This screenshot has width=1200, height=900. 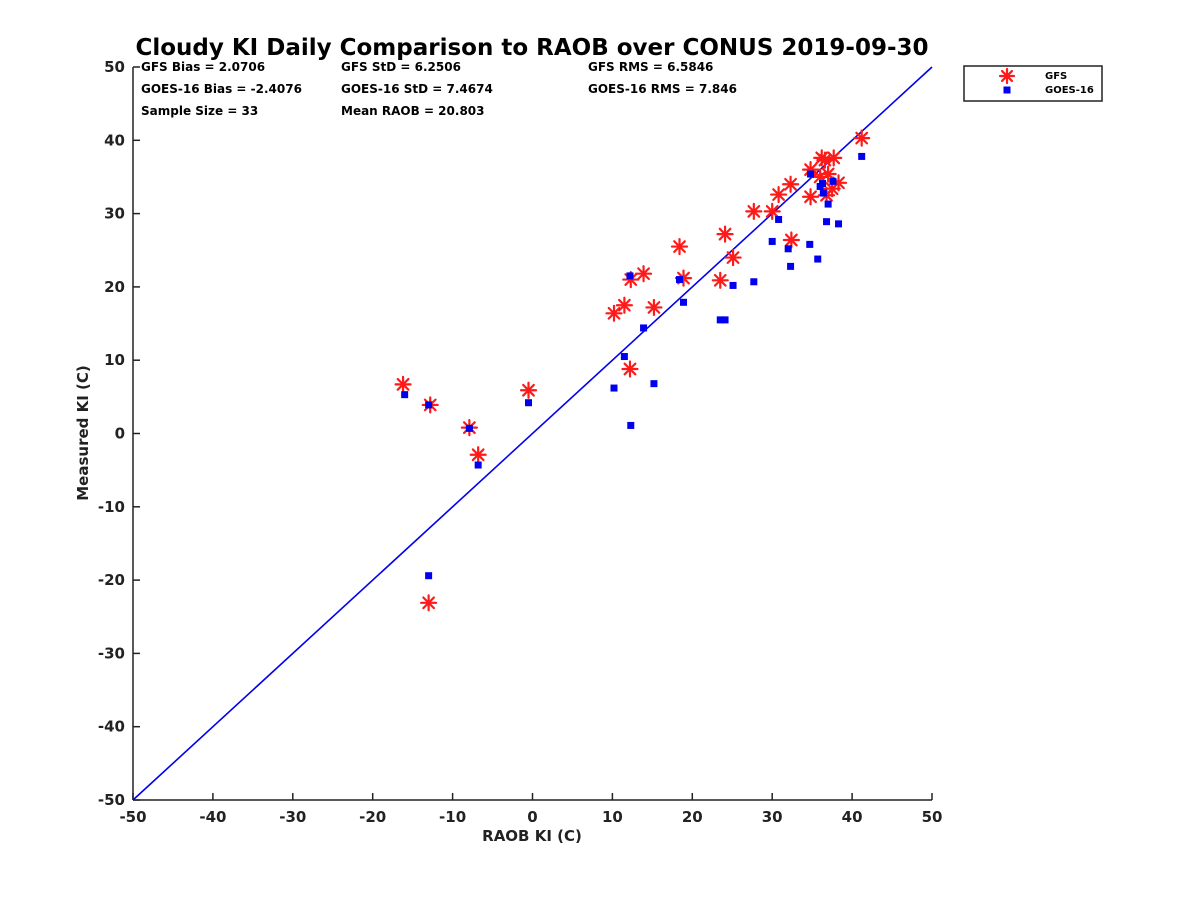 What do you see at coordinates (83, 433) in the screenshot?
I see `y-axis-label: Measured KI (C)` at bounding box center [83, 433].